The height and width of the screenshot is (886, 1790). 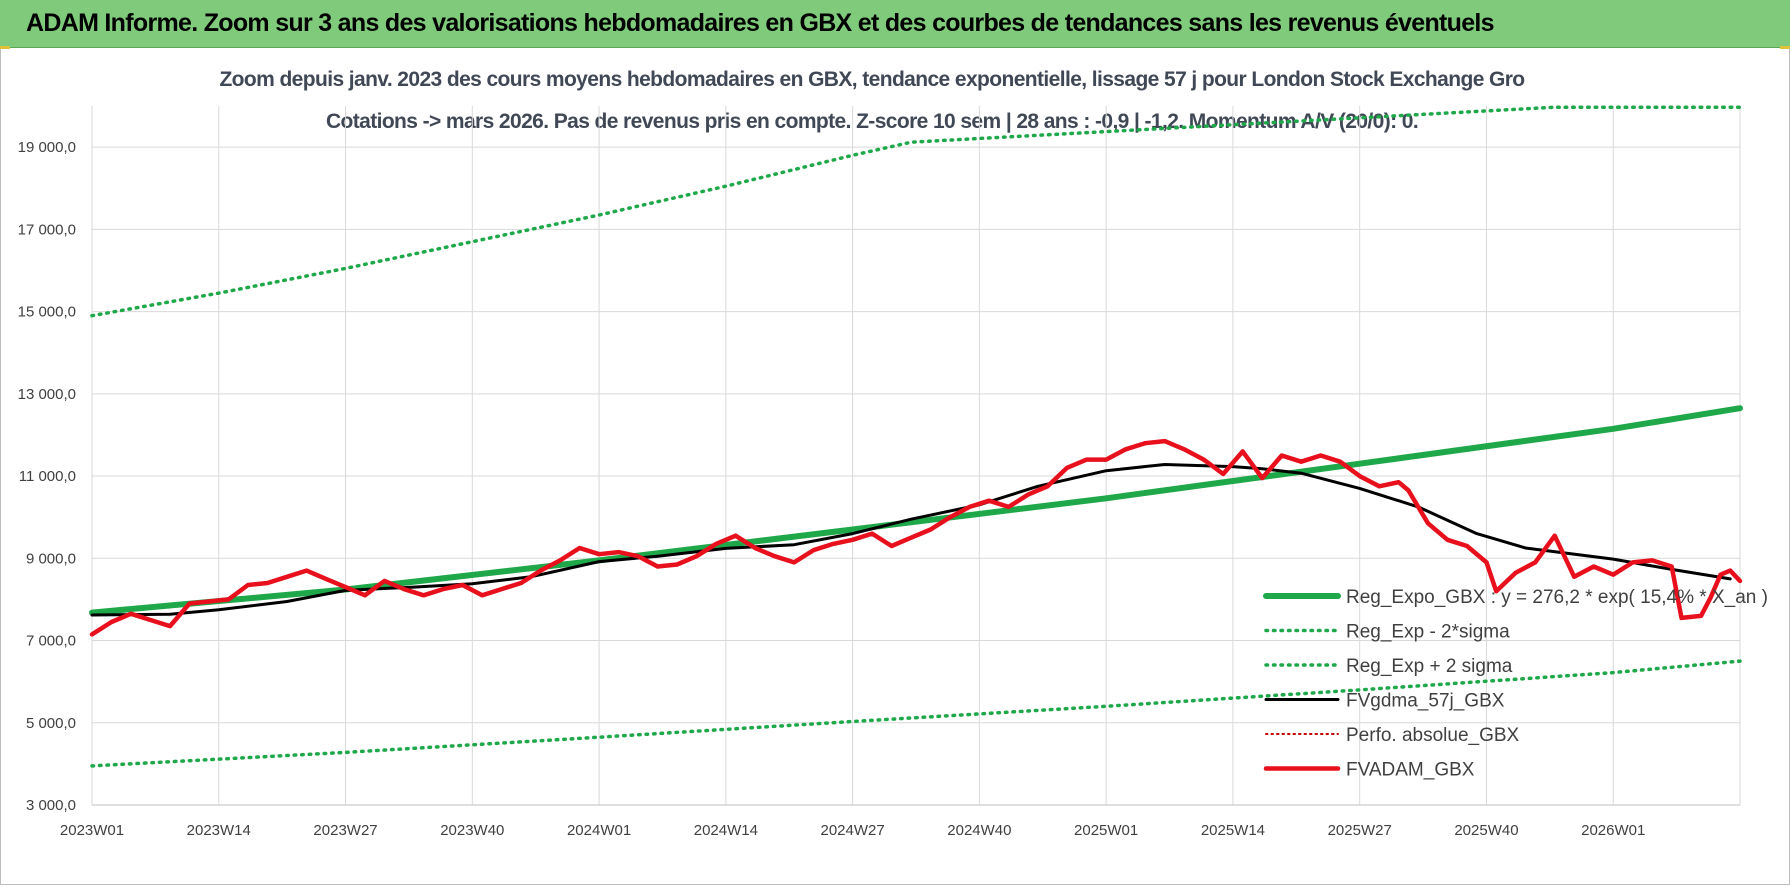 I want to click on legend-label-perfo-absolue: Perfo. absolue_GBX, so click(x=1433, y=735).